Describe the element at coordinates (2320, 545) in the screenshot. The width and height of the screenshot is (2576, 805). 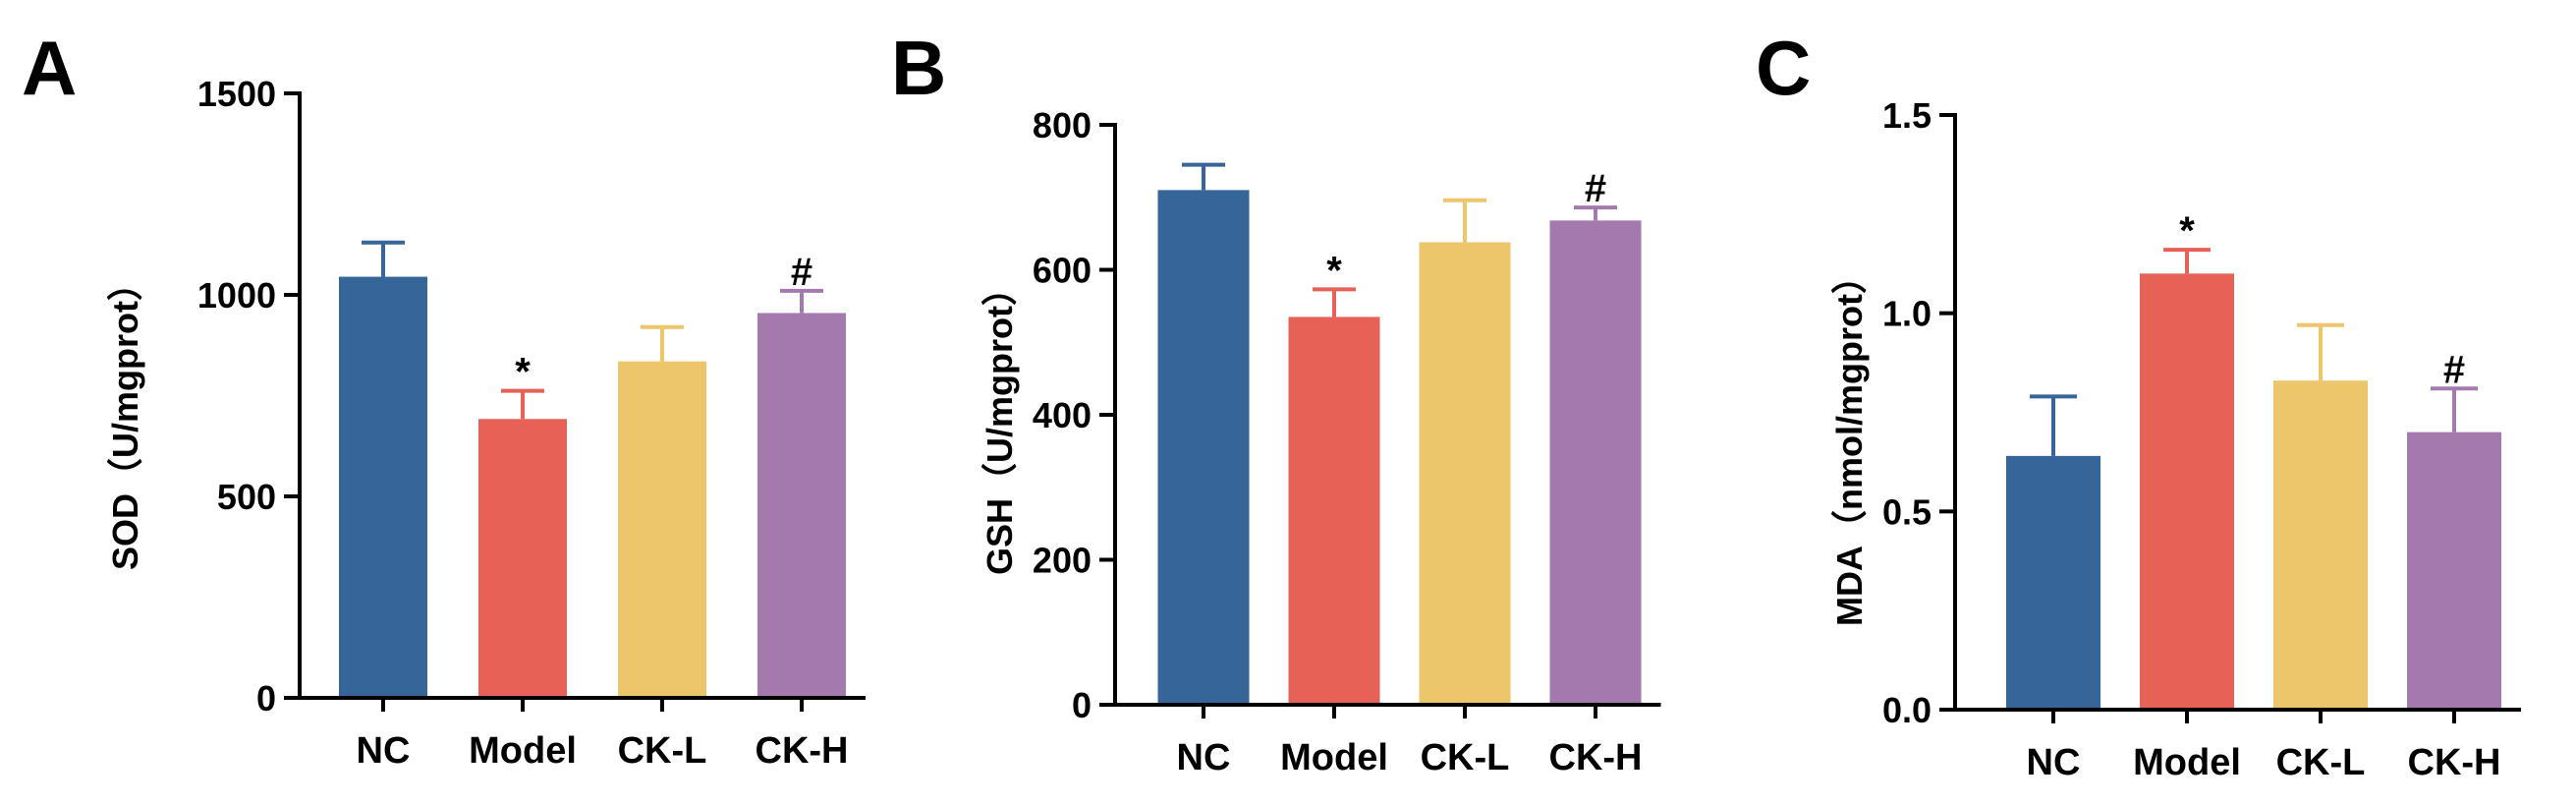
I see `bar-c-ck-l` at that location.